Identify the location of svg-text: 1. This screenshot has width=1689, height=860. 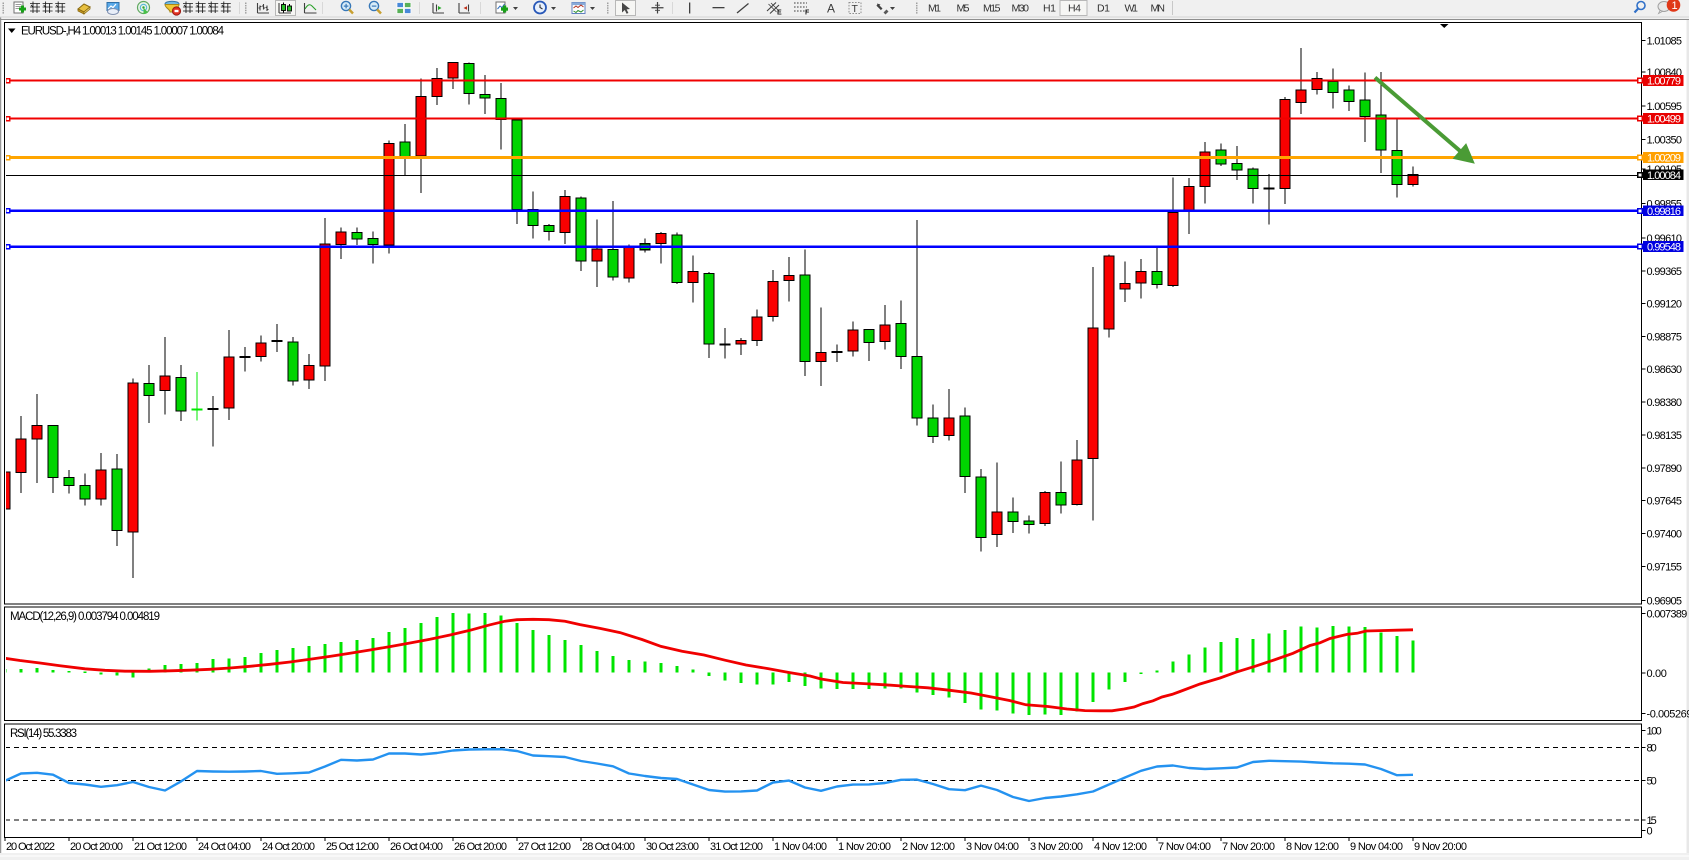
(1675, 6).